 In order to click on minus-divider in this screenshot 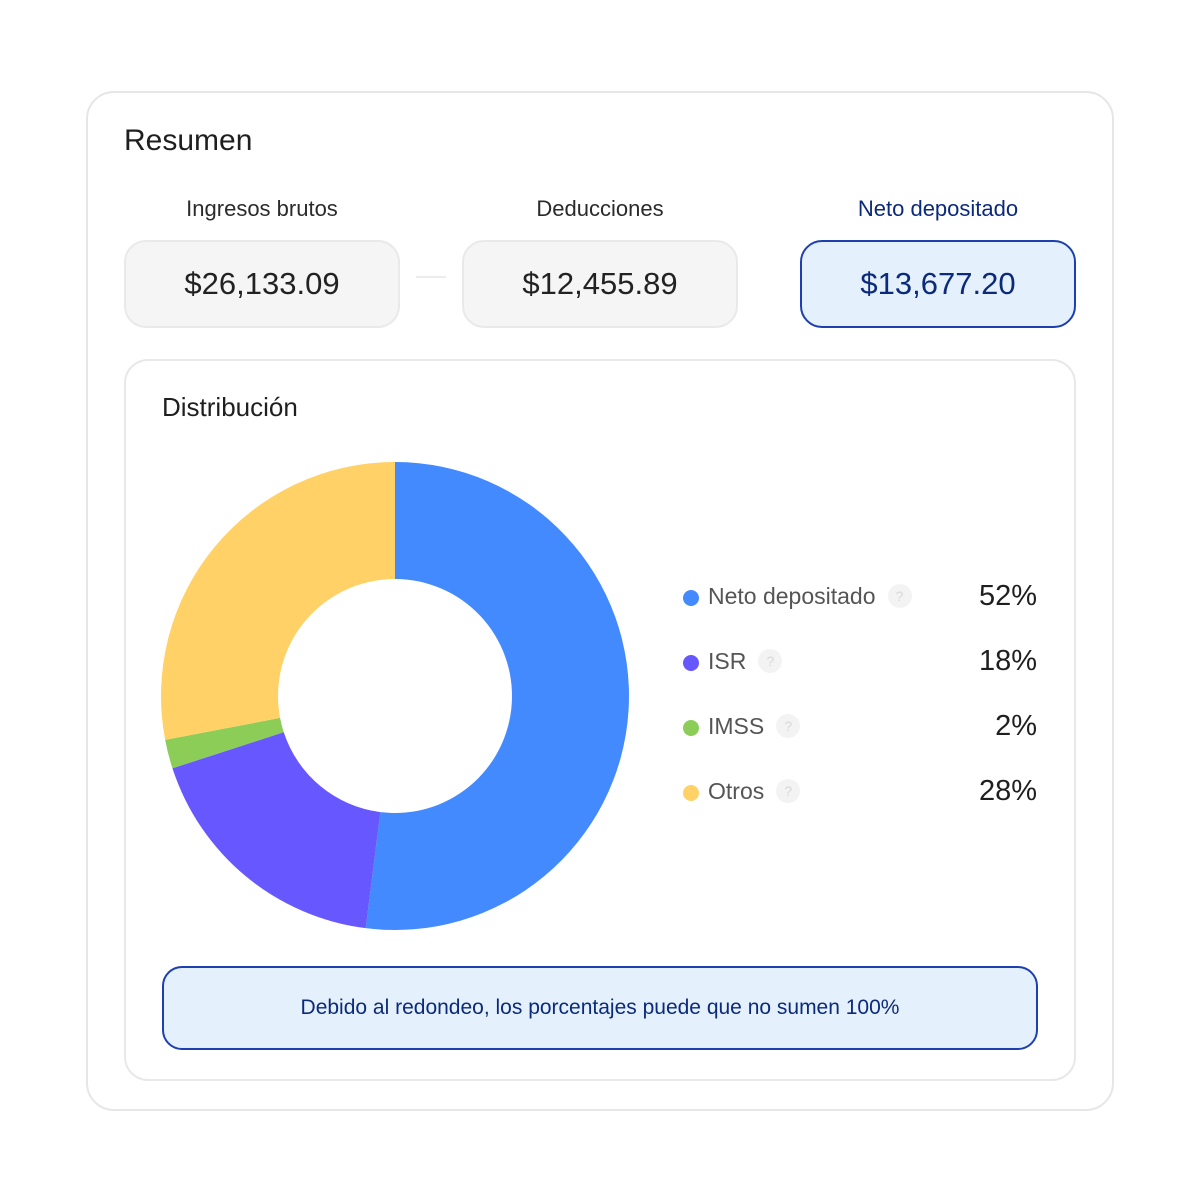, I will do `click(431, 277)`.